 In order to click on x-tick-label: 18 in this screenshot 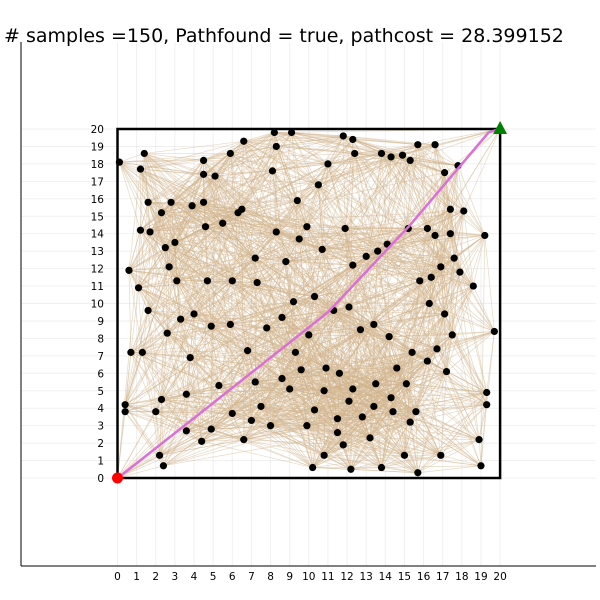, I will do `click(461, 577)`.